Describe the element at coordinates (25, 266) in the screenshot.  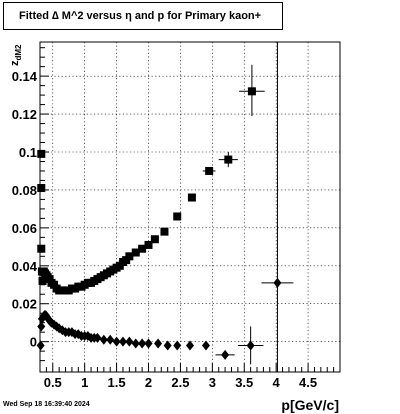
I see `y-tick-label: 0.04` at that location.